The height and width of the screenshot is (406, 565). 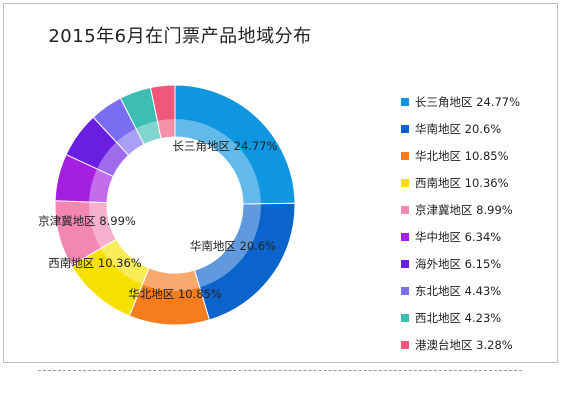 What do you see at coordinates (462, 182) in the screenshot?
I see `legend-label: 西南地区 10.36%` at bounding box center [462, 182].